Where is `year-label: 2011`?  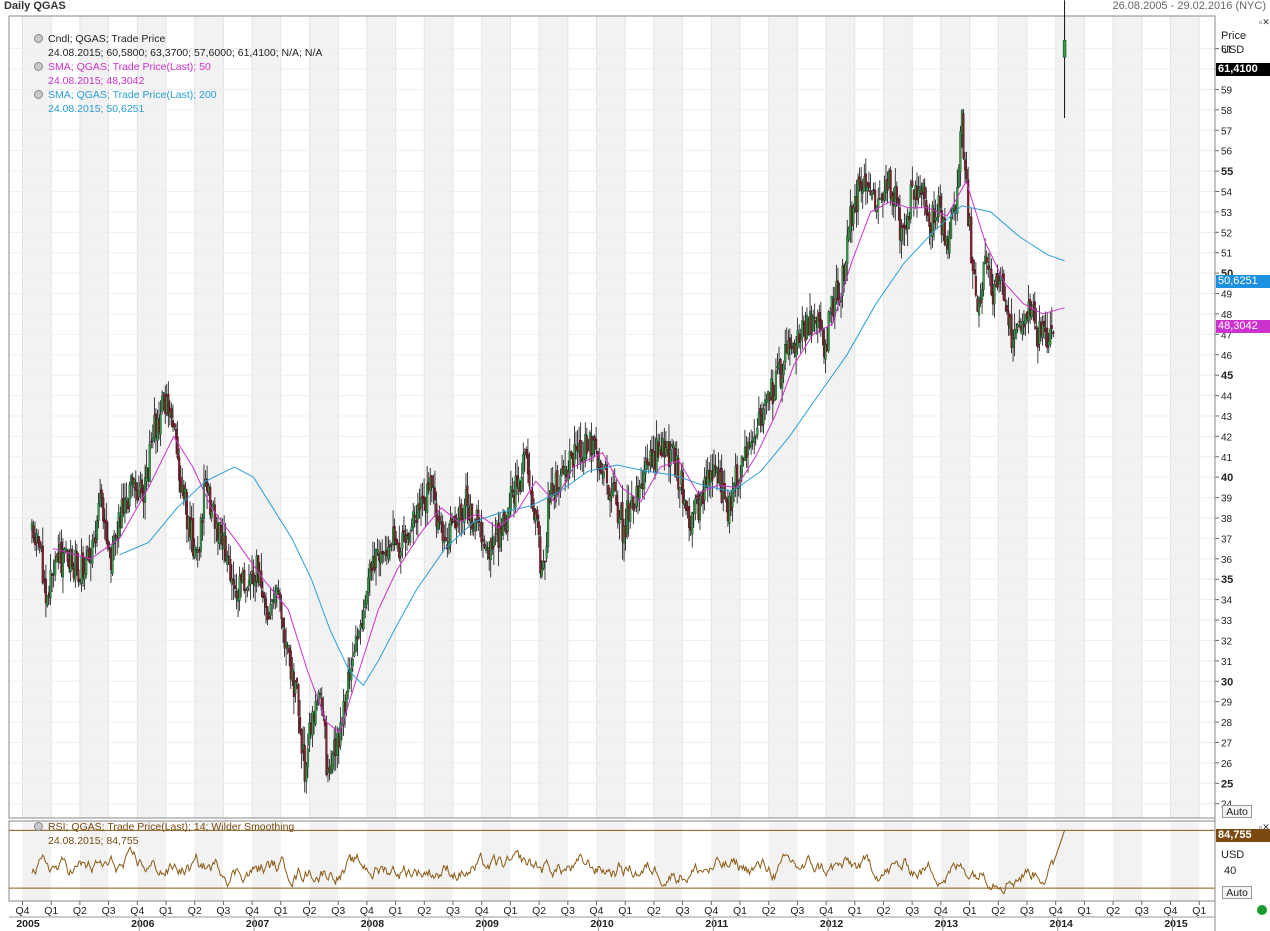 year-label: 2011 is located at coordinates (716, 924).